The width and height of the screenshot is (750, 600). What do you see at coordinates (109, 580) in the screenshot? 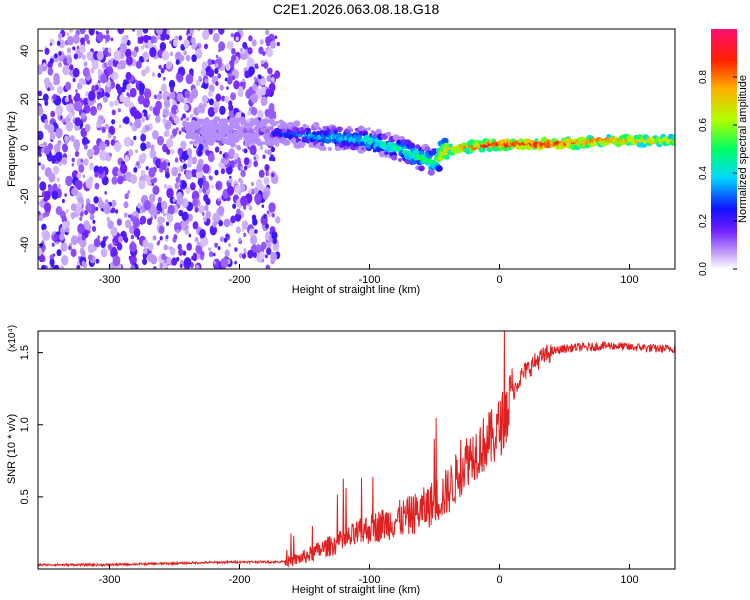
I see `snr-x-tick-label: -300` at bounding box center [109, 580].